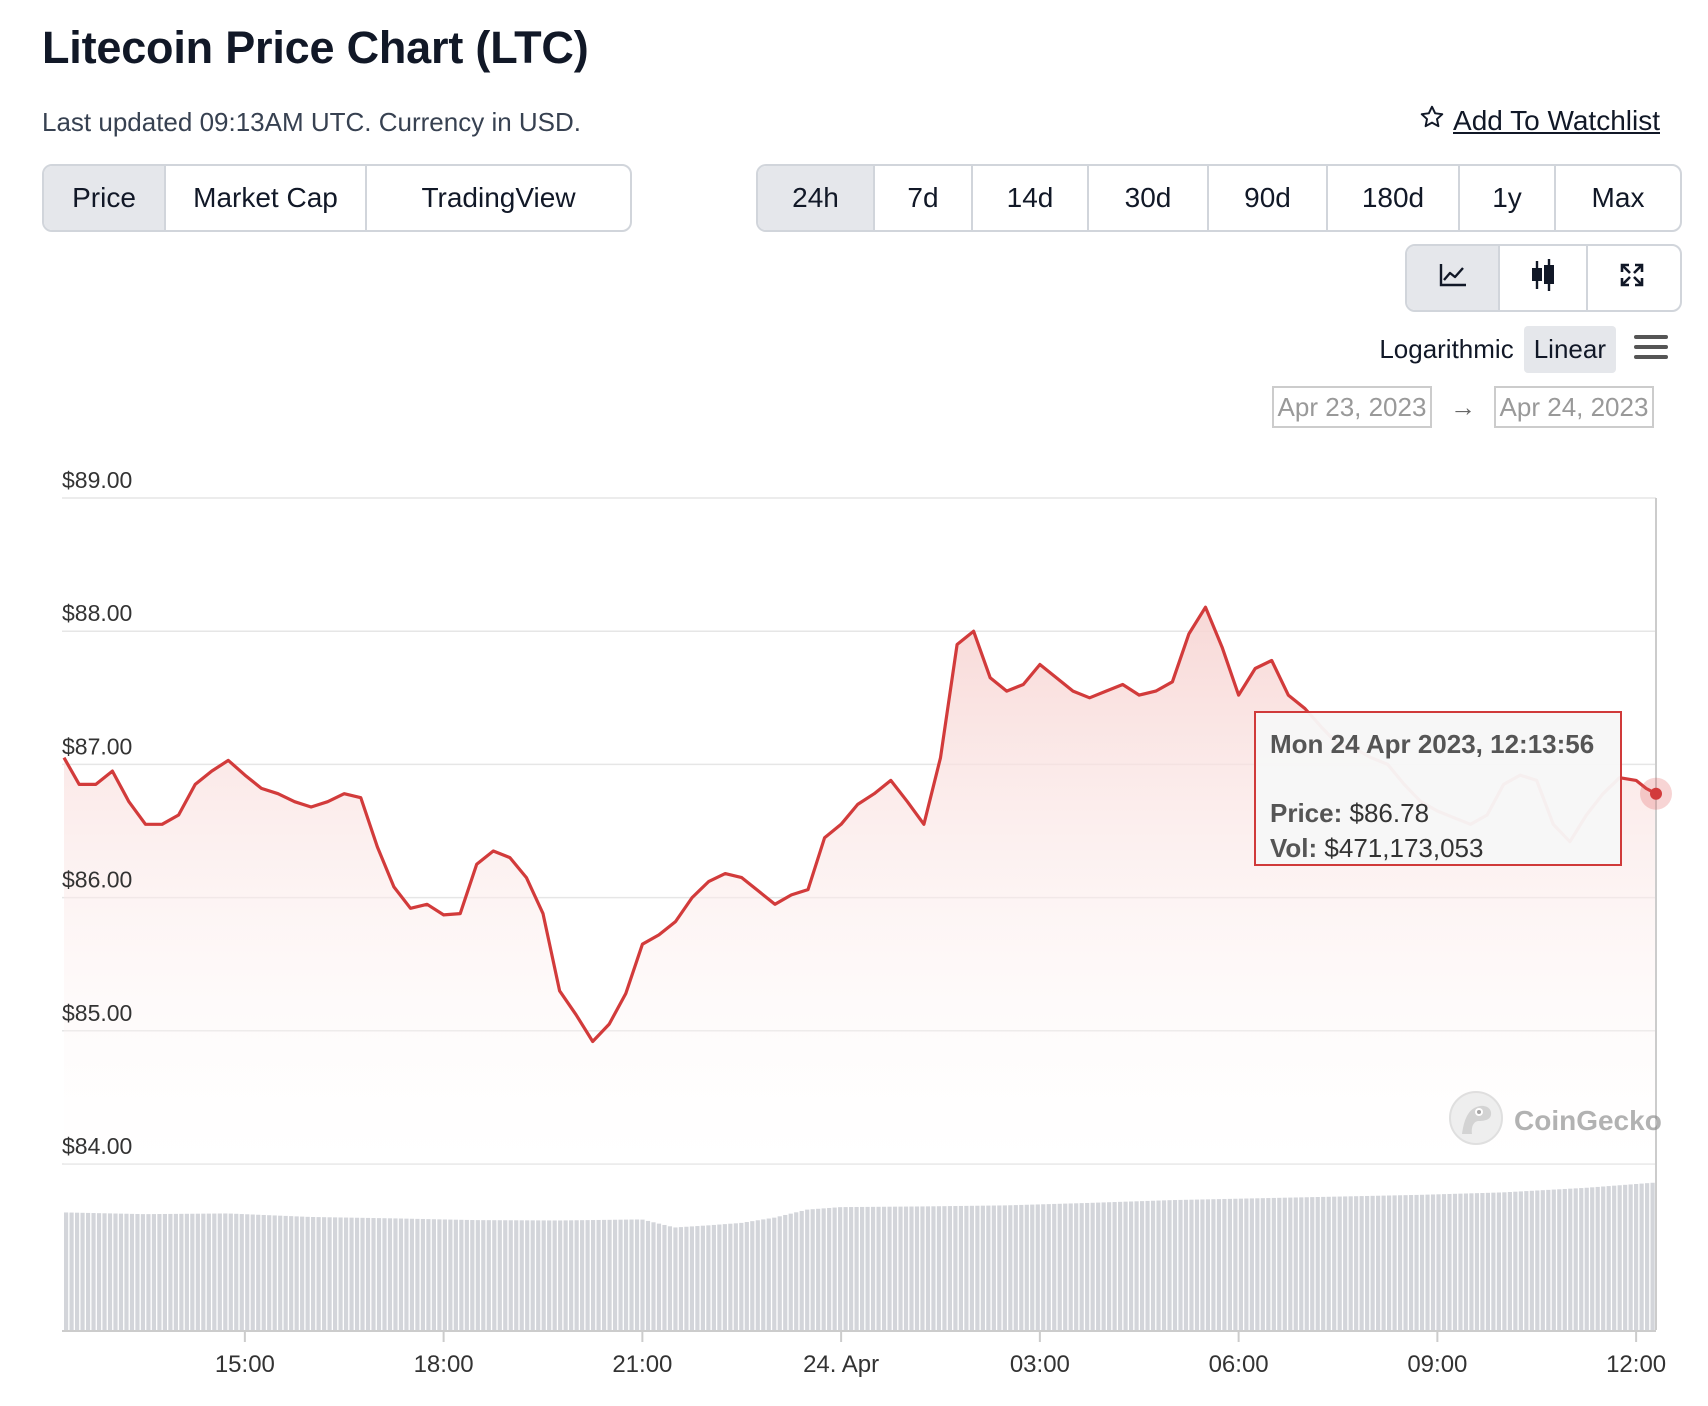  Describe the element at coordinates (1618, 197) in the screenshot. I see `range-max: Max` at that location.